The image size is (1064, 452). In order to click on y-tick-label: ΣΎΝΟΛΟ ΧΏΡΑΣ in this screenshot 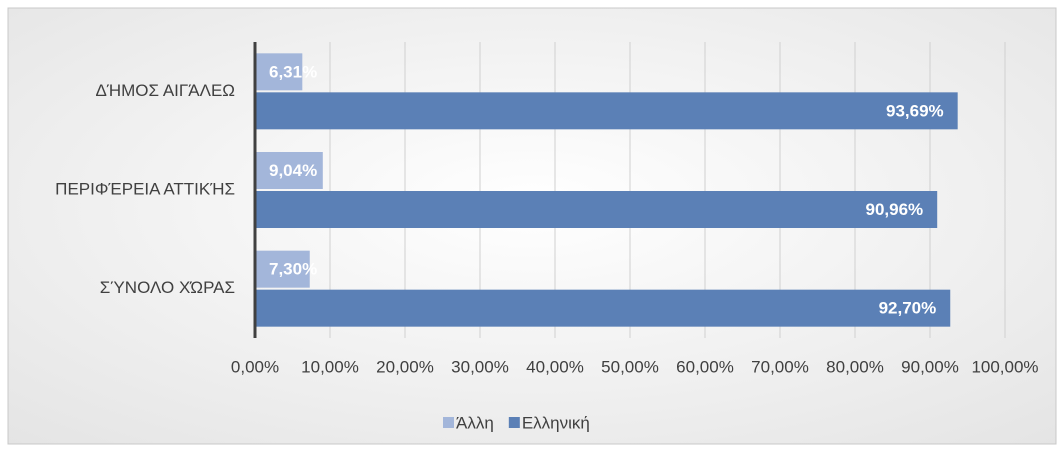, I will do `click(167, 287)`.